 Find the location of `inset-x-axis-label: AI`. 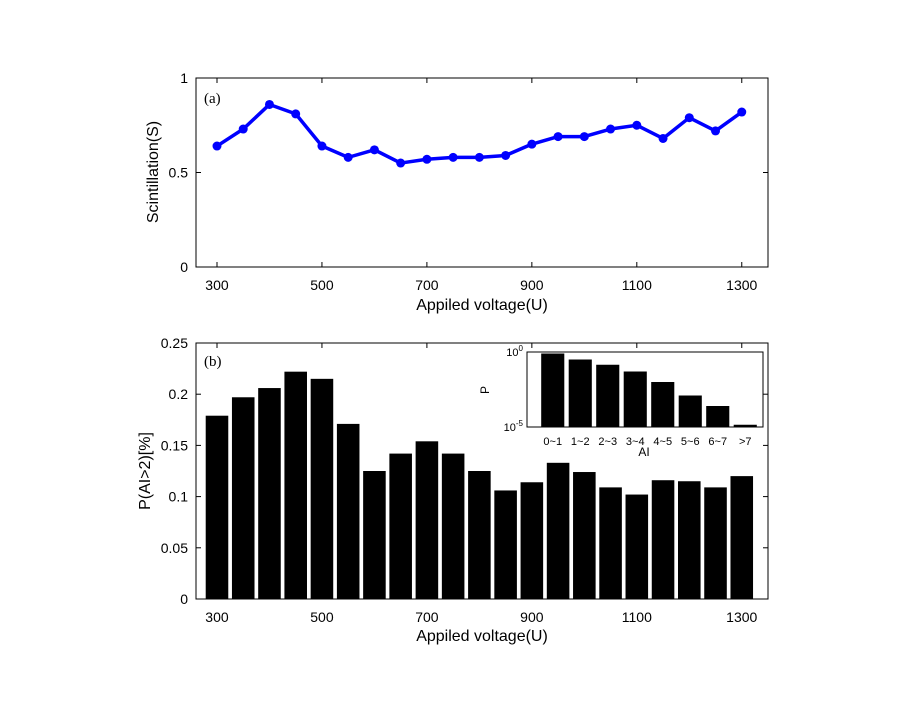

inset-x-axis-label: AI is located at coordinates (643, 452).